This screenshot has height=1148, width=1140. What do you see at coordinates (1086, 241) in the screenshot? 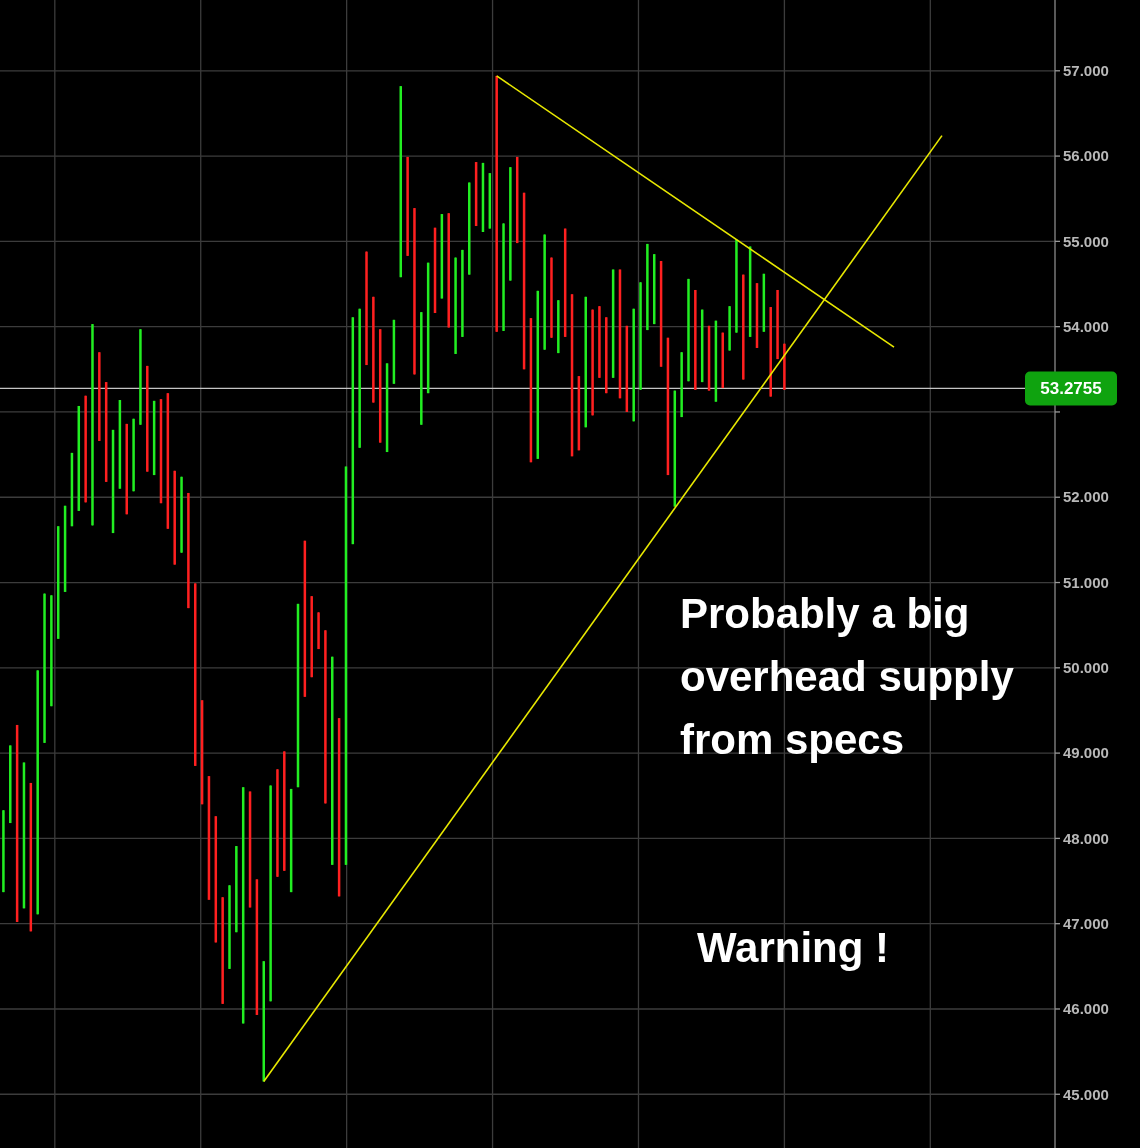
I see `y-tick-label: 55.000` at bounding box center [1086, 241].